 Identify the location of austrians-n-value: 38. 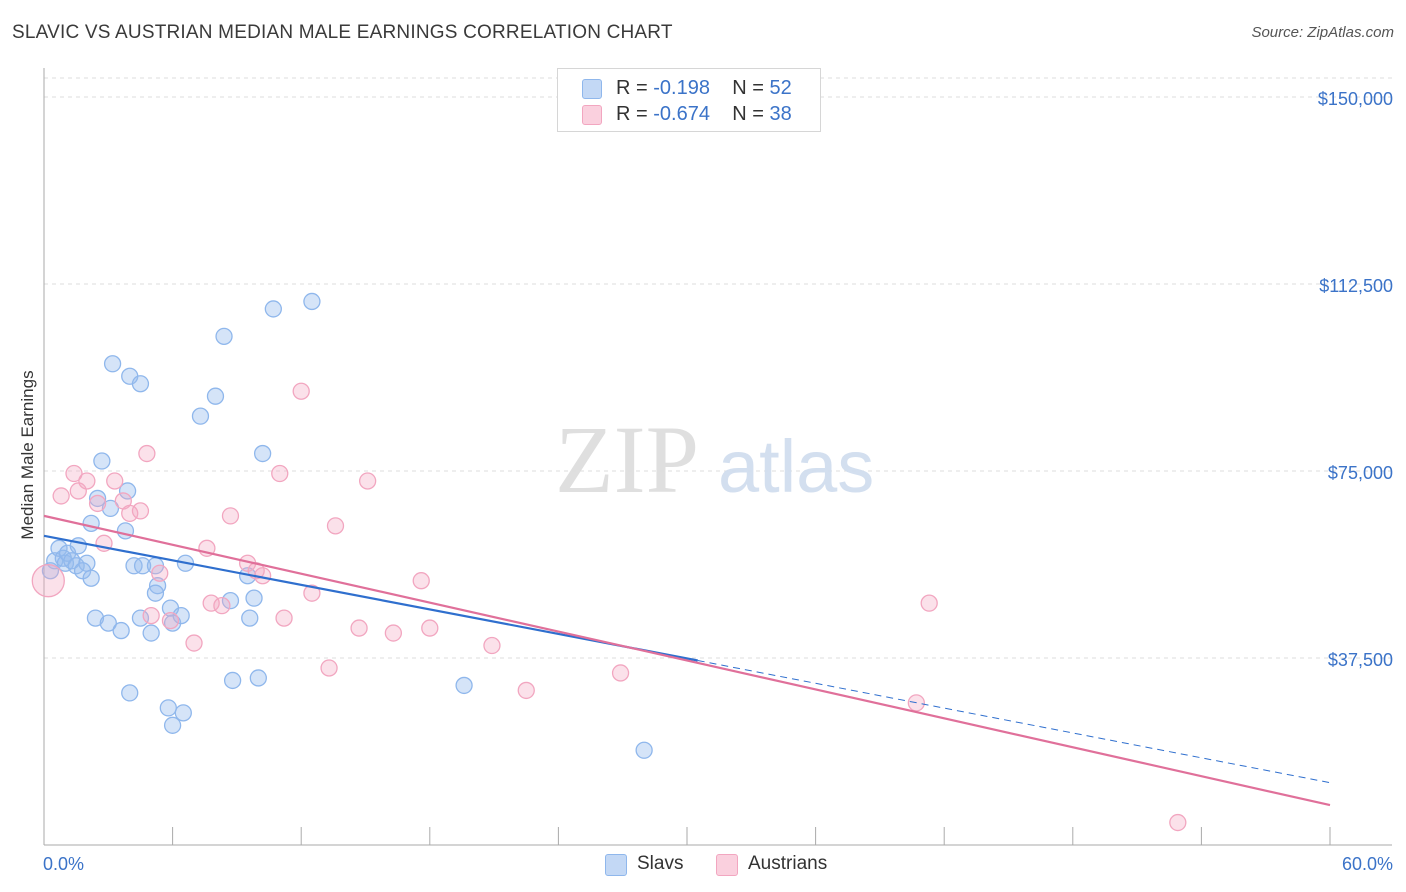
(780, 114).